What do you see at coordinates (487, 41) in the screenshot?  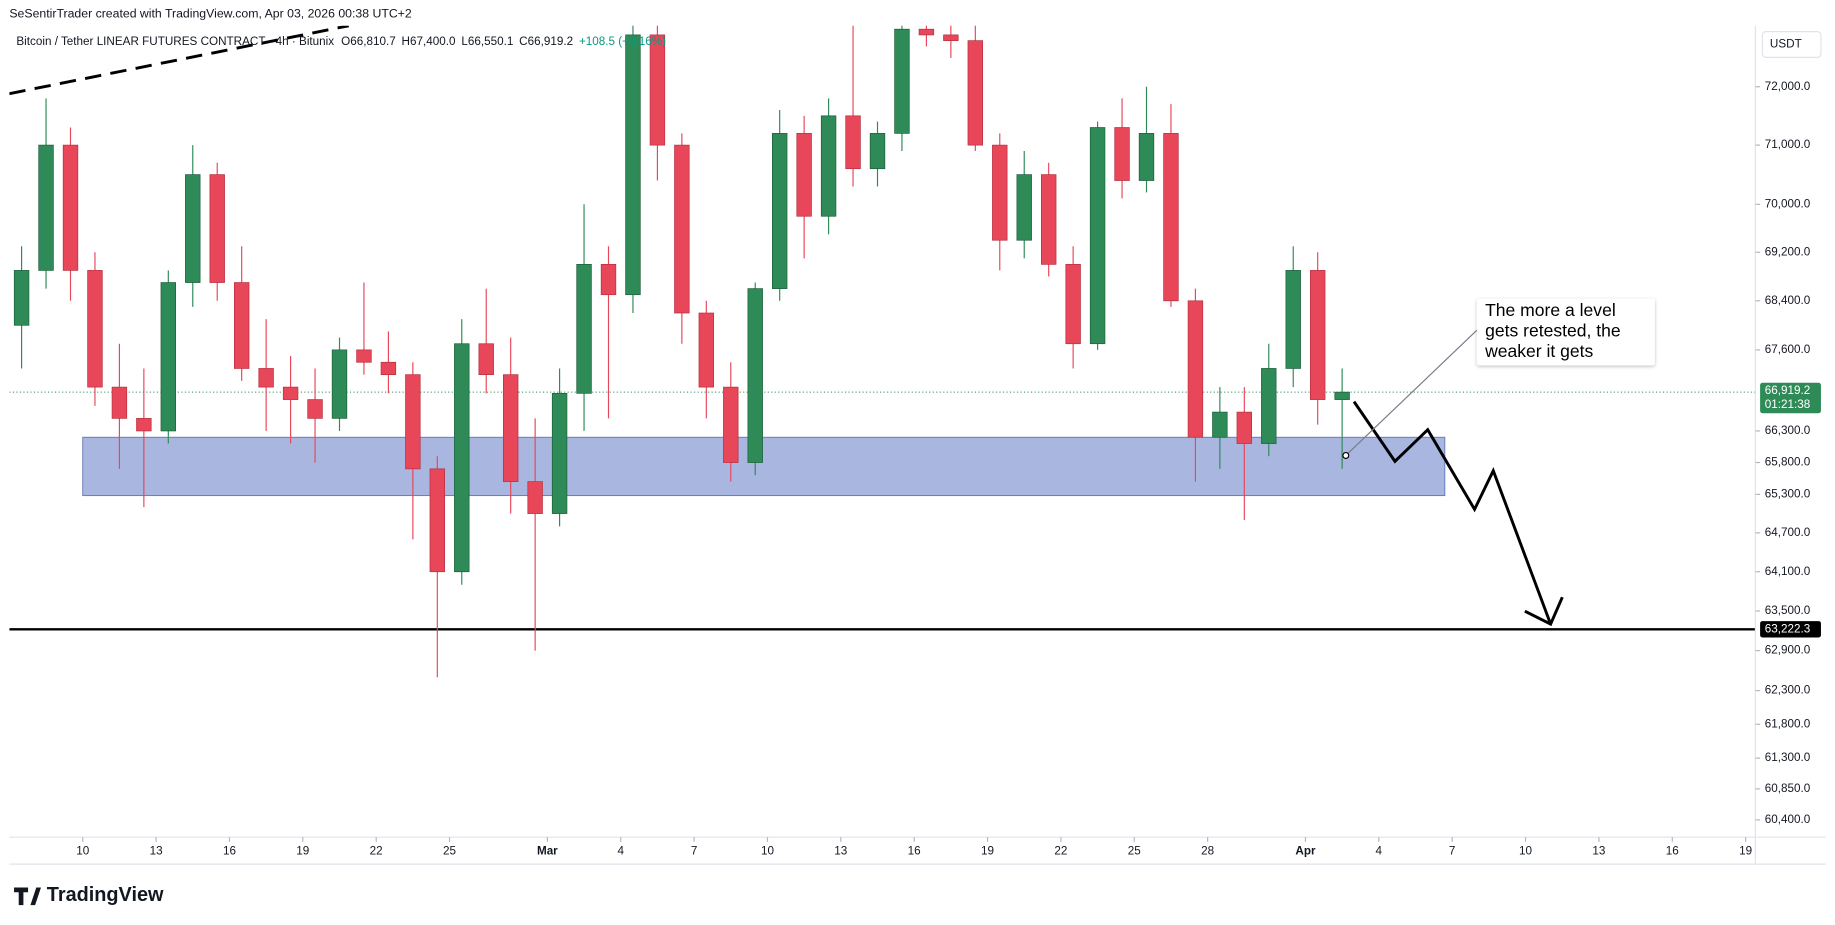 I see `ohlc-value: L66,550.1` at bounding box center [487, 41].